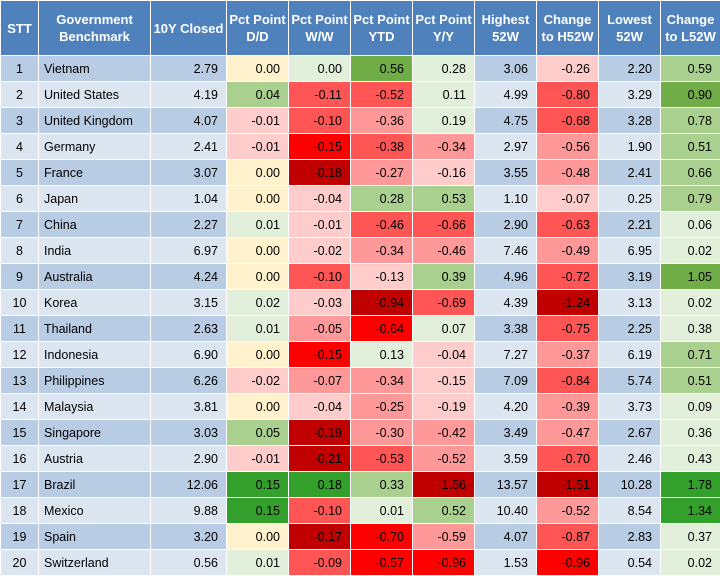 The height and width of the screenshot is (576, 720). Describe the element at coordinates (319, 172) in the screenshot. I see `cell-ww: -0.18` at that location.